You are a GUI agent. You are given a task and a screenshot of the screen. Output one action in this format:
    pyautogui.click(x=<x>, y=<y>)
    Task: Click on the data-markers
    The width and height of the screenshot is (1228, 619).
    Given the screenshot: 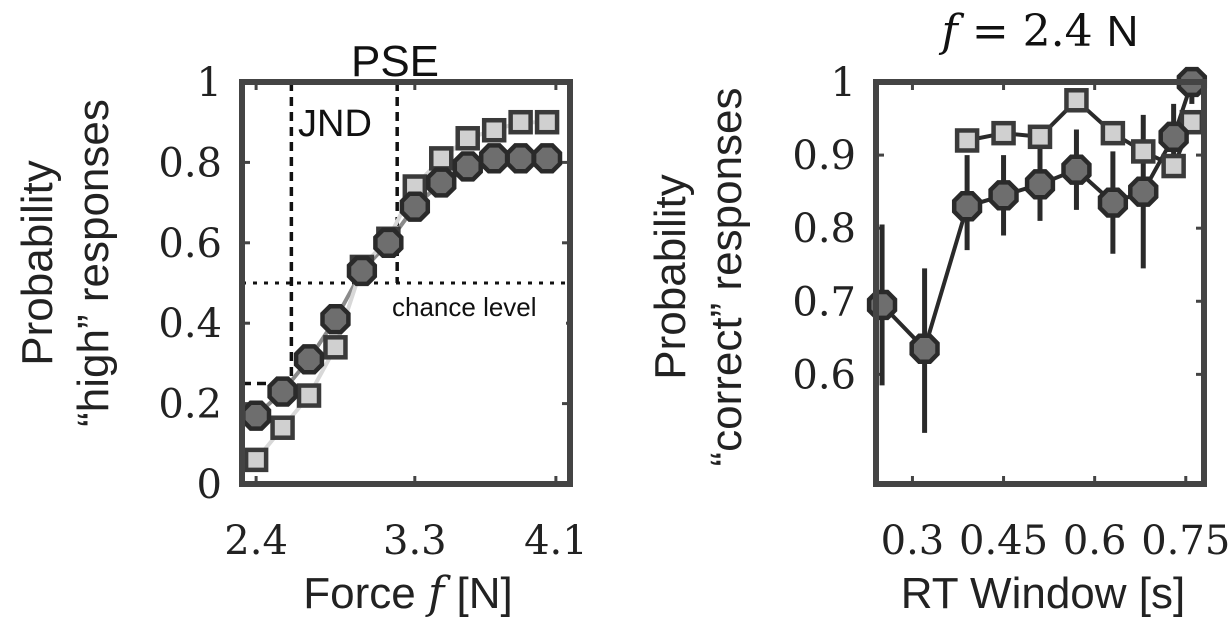 What is the action you would take?
    pyautogui.click(x=1037, y=215)
    